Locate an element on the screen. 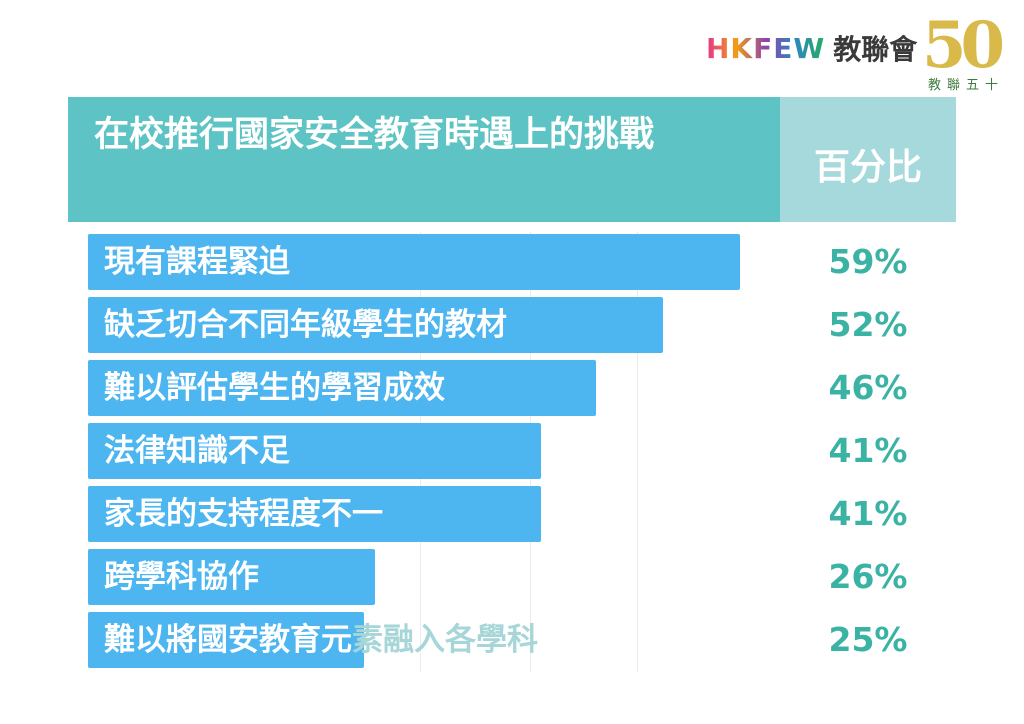 The height and width of the screenshot is (724, 1024). percent-header-label: 百分比 is located at coordinates (867, 167).